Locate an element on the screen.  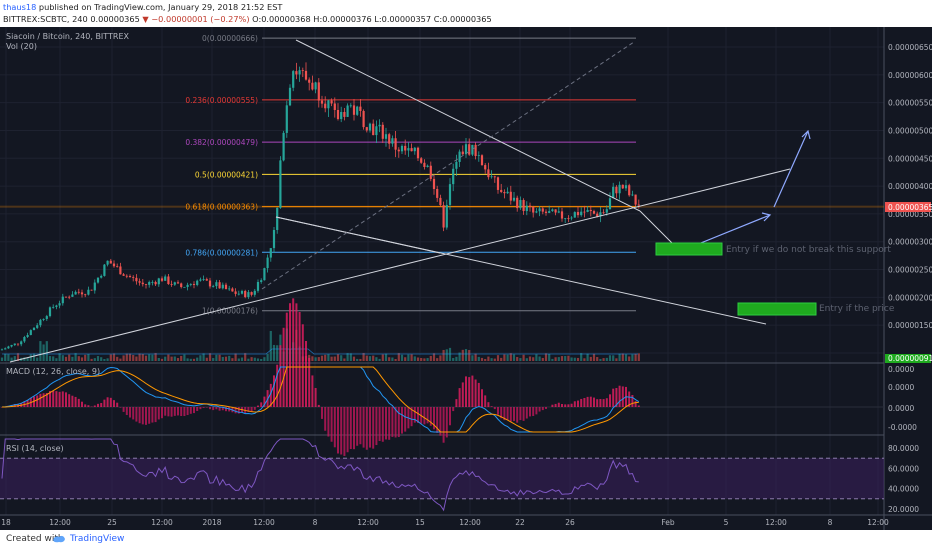
entry-box-support is located at coordinates (689, 249).